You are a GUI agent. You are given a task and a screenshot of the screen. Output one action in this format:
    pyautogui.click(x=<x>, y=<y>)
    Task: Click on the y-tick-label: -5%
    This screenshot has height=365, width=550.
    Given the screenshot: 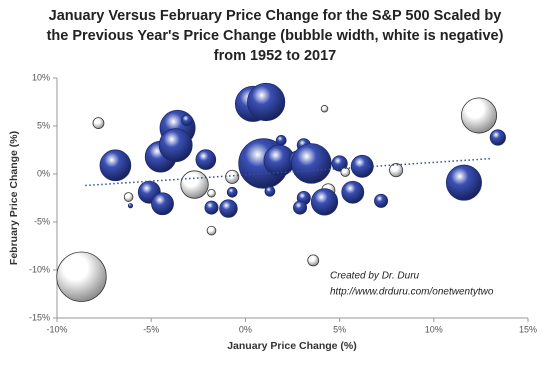 What is the action you would take?
    pyautogui.click(x=42, y=221)
    